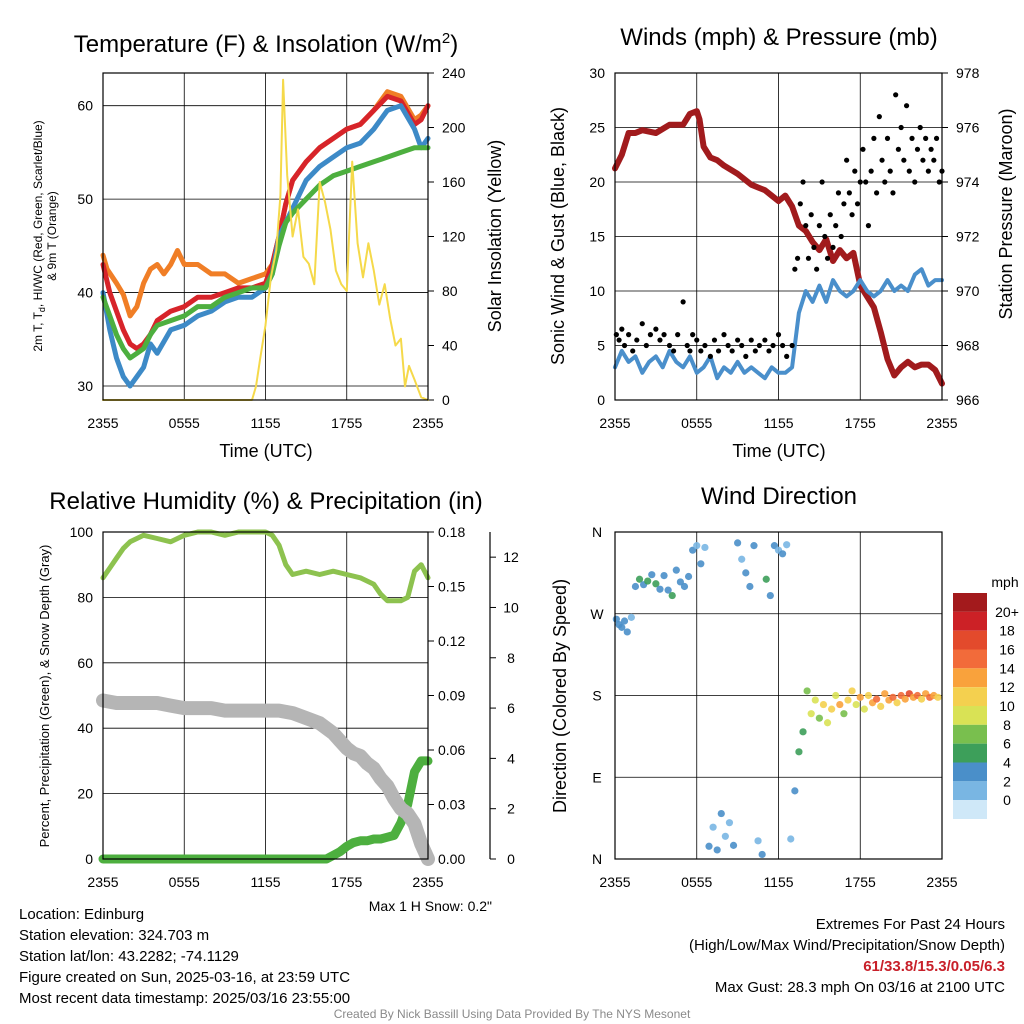 This screenshot has height=1024, width=1024. Describe the element at coordinates (85, 728) in the screenshot. I see `humidity-y-tick-label: 40` at that location.